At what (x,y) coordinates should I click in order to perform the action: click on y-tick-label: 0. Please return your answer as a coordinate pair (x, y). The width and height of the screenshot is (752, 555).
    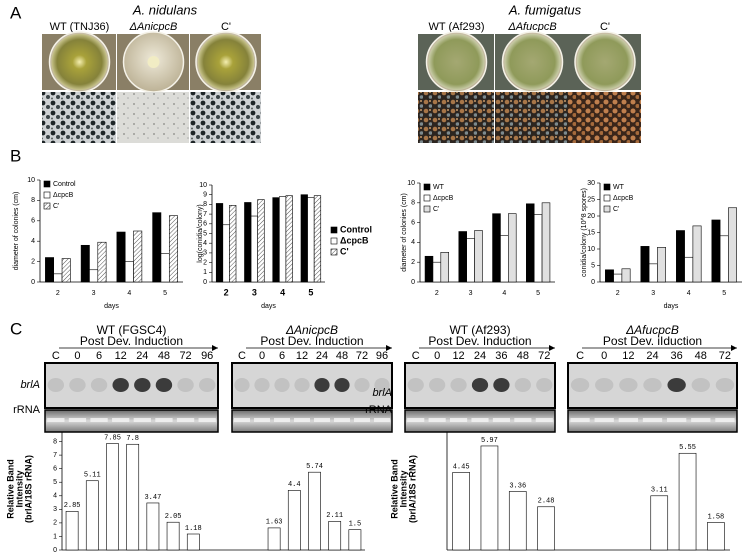
    Looking at the image, I should click on (205, 282).